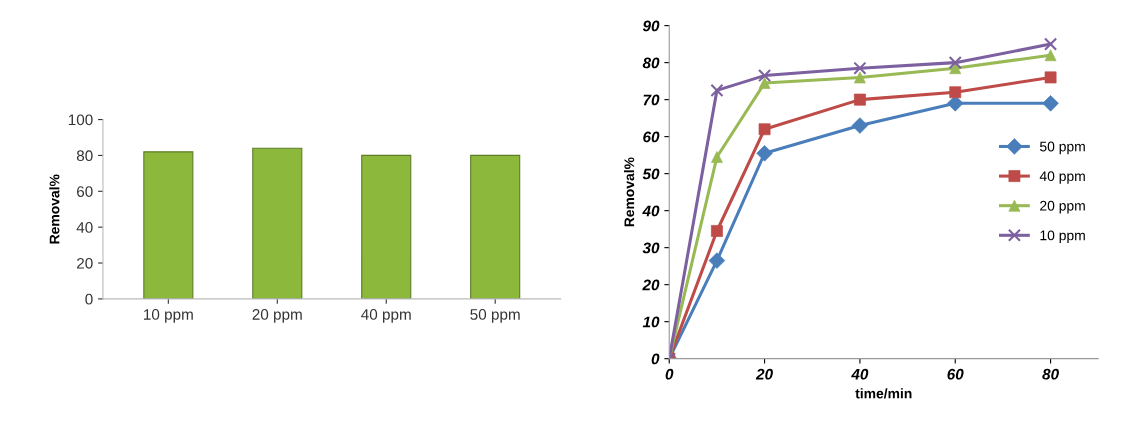  Describe the element at coordinates (1050, 374) in the screenshot. I see `x-tick-label: 80` at that location.